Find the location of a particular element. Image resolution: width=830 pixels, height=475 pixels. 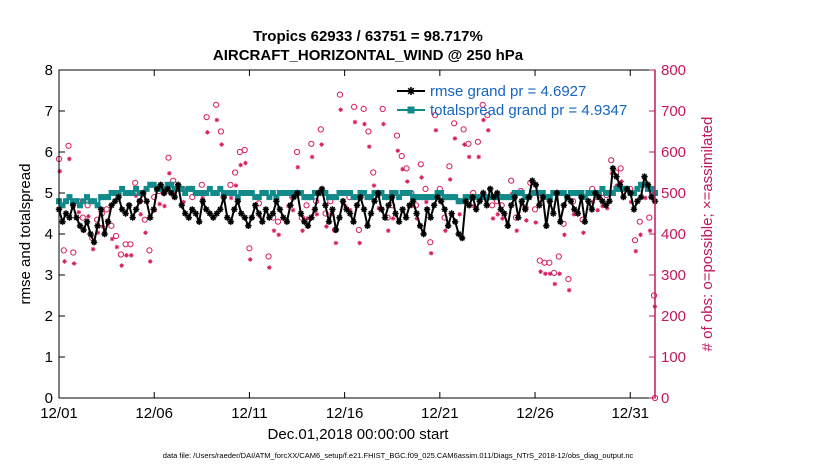

x-tick-label: 12/26 is located at coordinates (535, 413).